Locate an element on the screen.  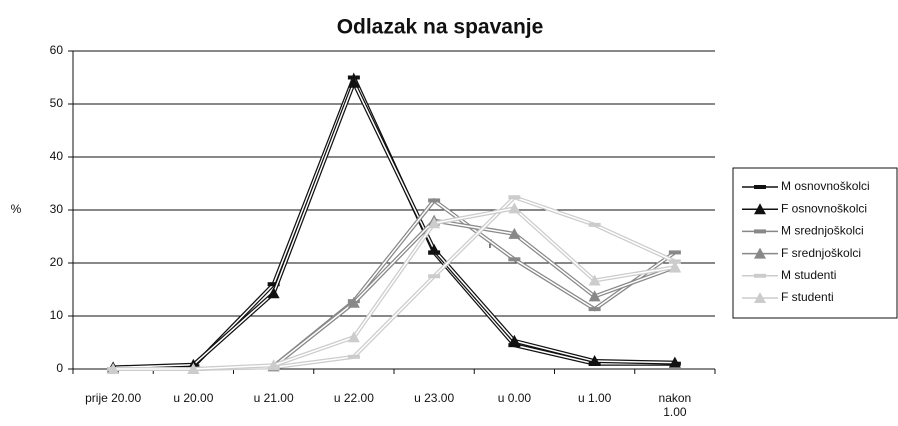
y-tick-label: 0 is located at coordinates (59, 368).